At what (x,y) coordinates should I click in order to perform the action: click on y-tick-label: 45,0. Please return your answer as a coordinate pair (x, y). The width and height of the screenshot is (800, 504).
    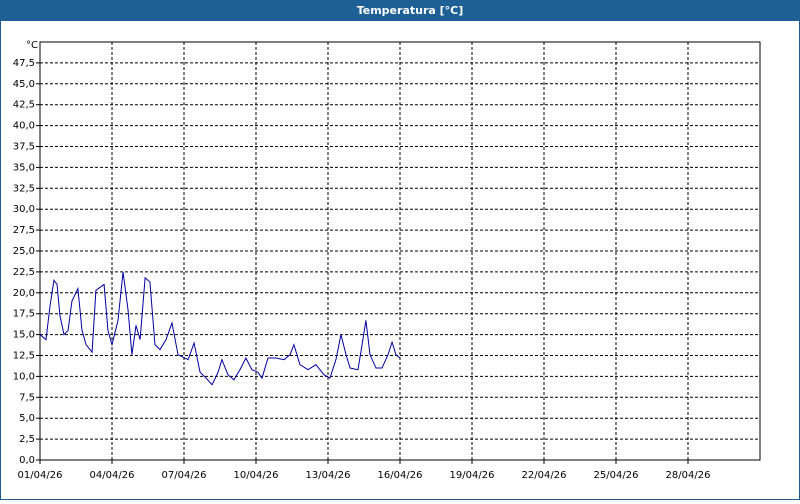
    Looking at the image, I should click on (24, 84).